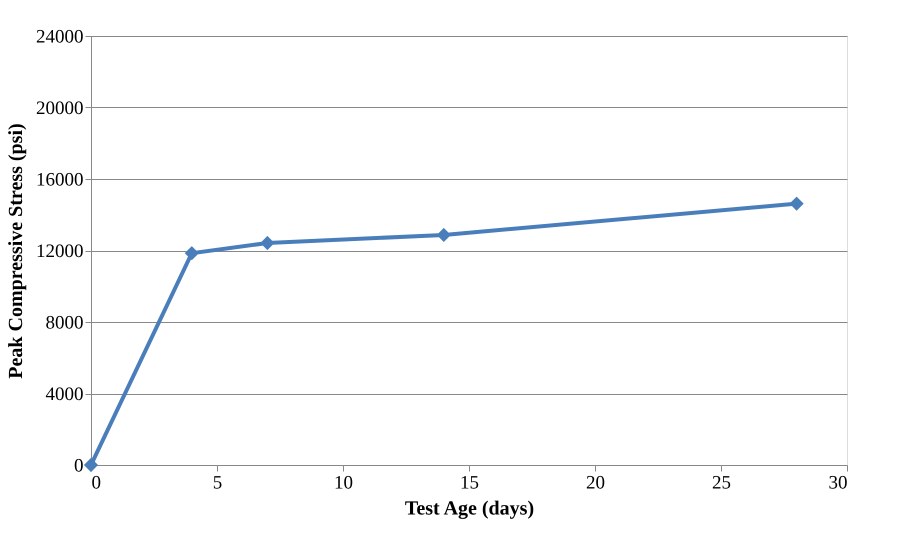  I want to click on y-tick-label: 24000, so click(60, 37).